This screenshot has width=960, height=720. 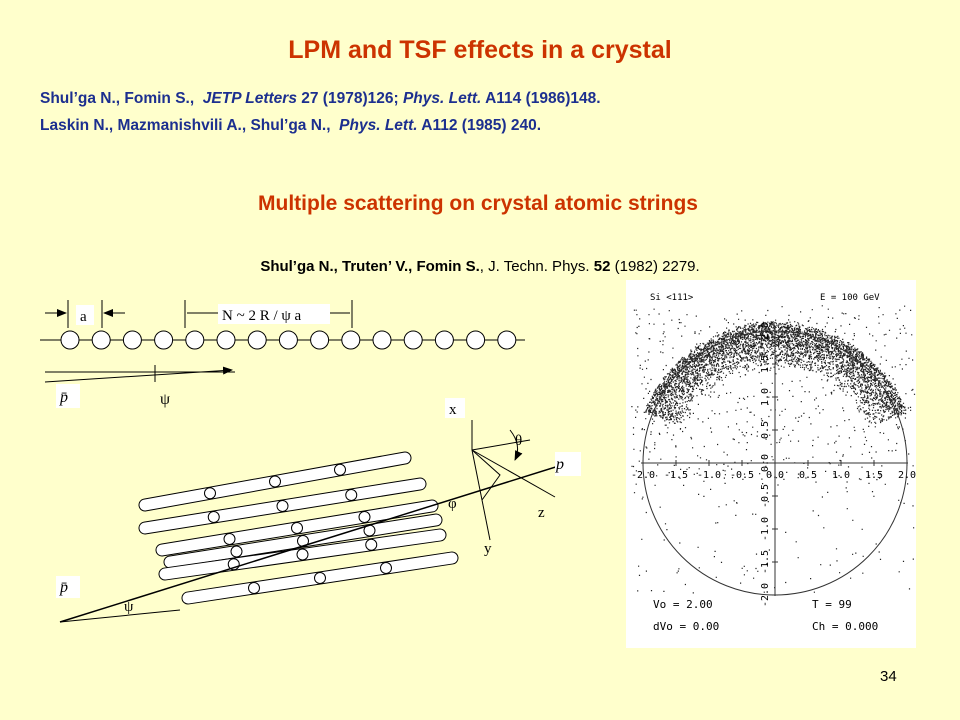 I want to click on text-run: 27 (1978)126;, so click(x=349, y=98).